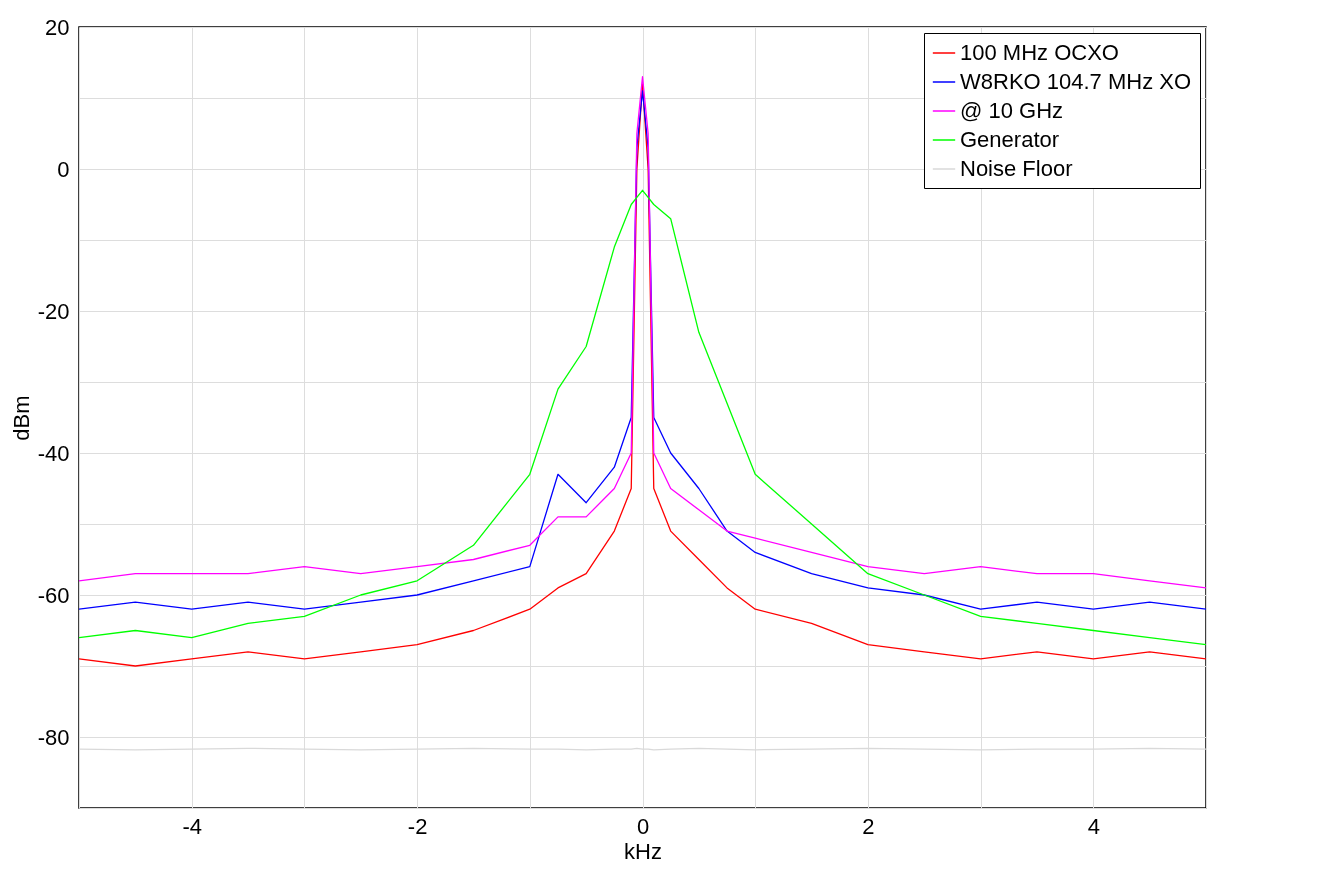  I want to click on y-tick-label: 20, so click(57, 27).